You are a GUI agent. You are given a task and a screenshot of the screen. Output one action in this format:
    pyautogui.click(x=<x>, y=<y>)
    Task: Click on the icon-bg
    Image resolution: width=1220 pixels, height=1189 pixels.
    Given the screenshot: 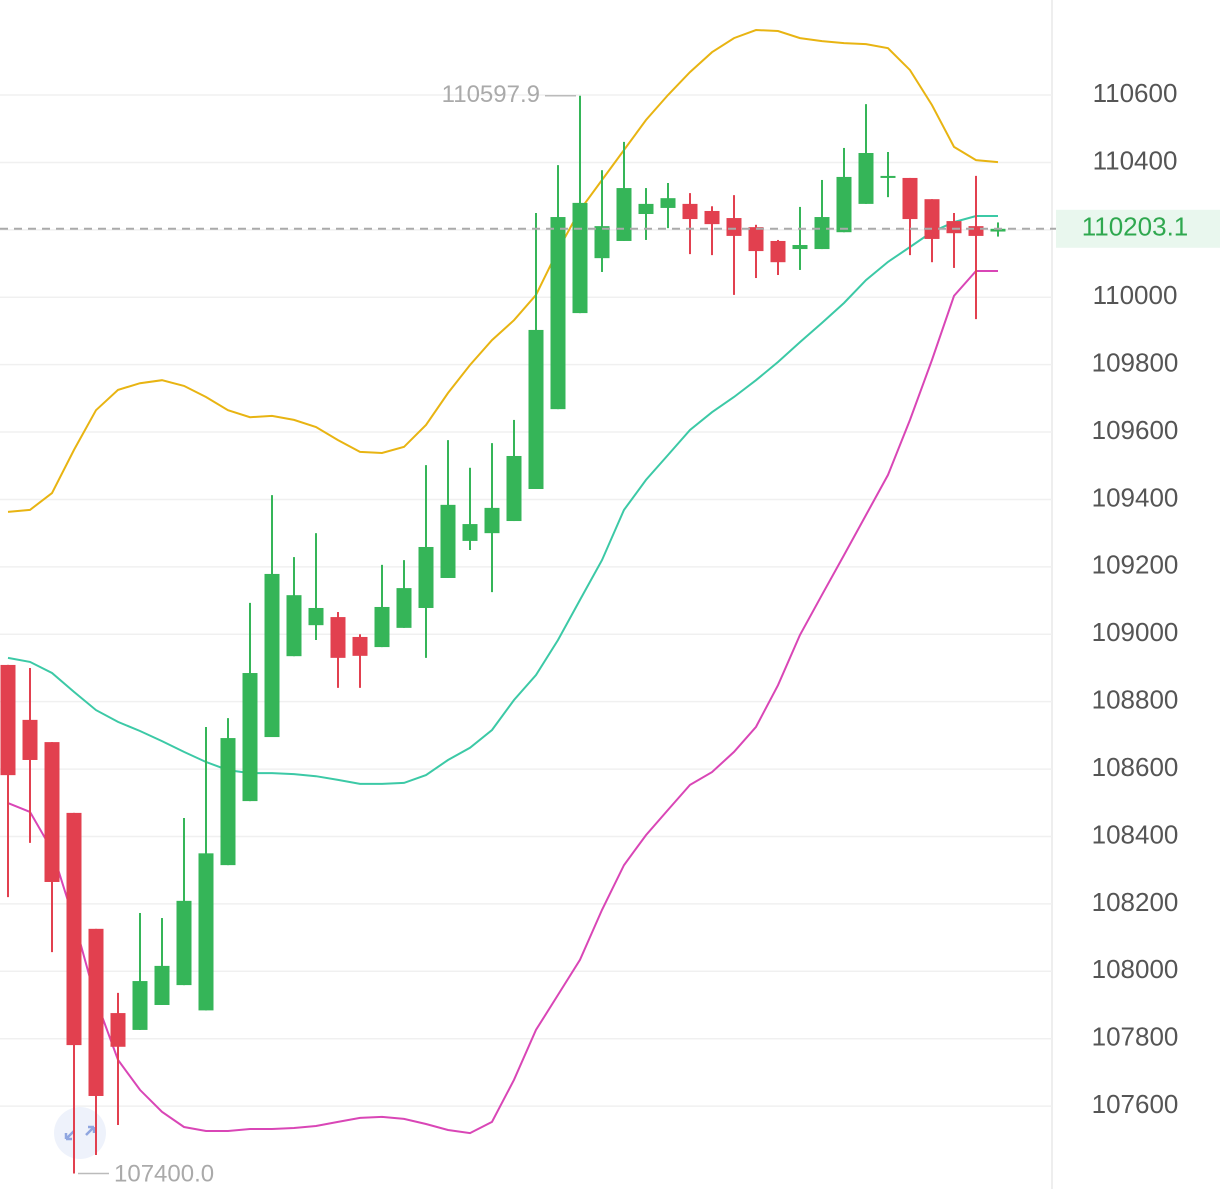 What is the action you would take?
    pyautogui.click(x=80, y=1133)
    